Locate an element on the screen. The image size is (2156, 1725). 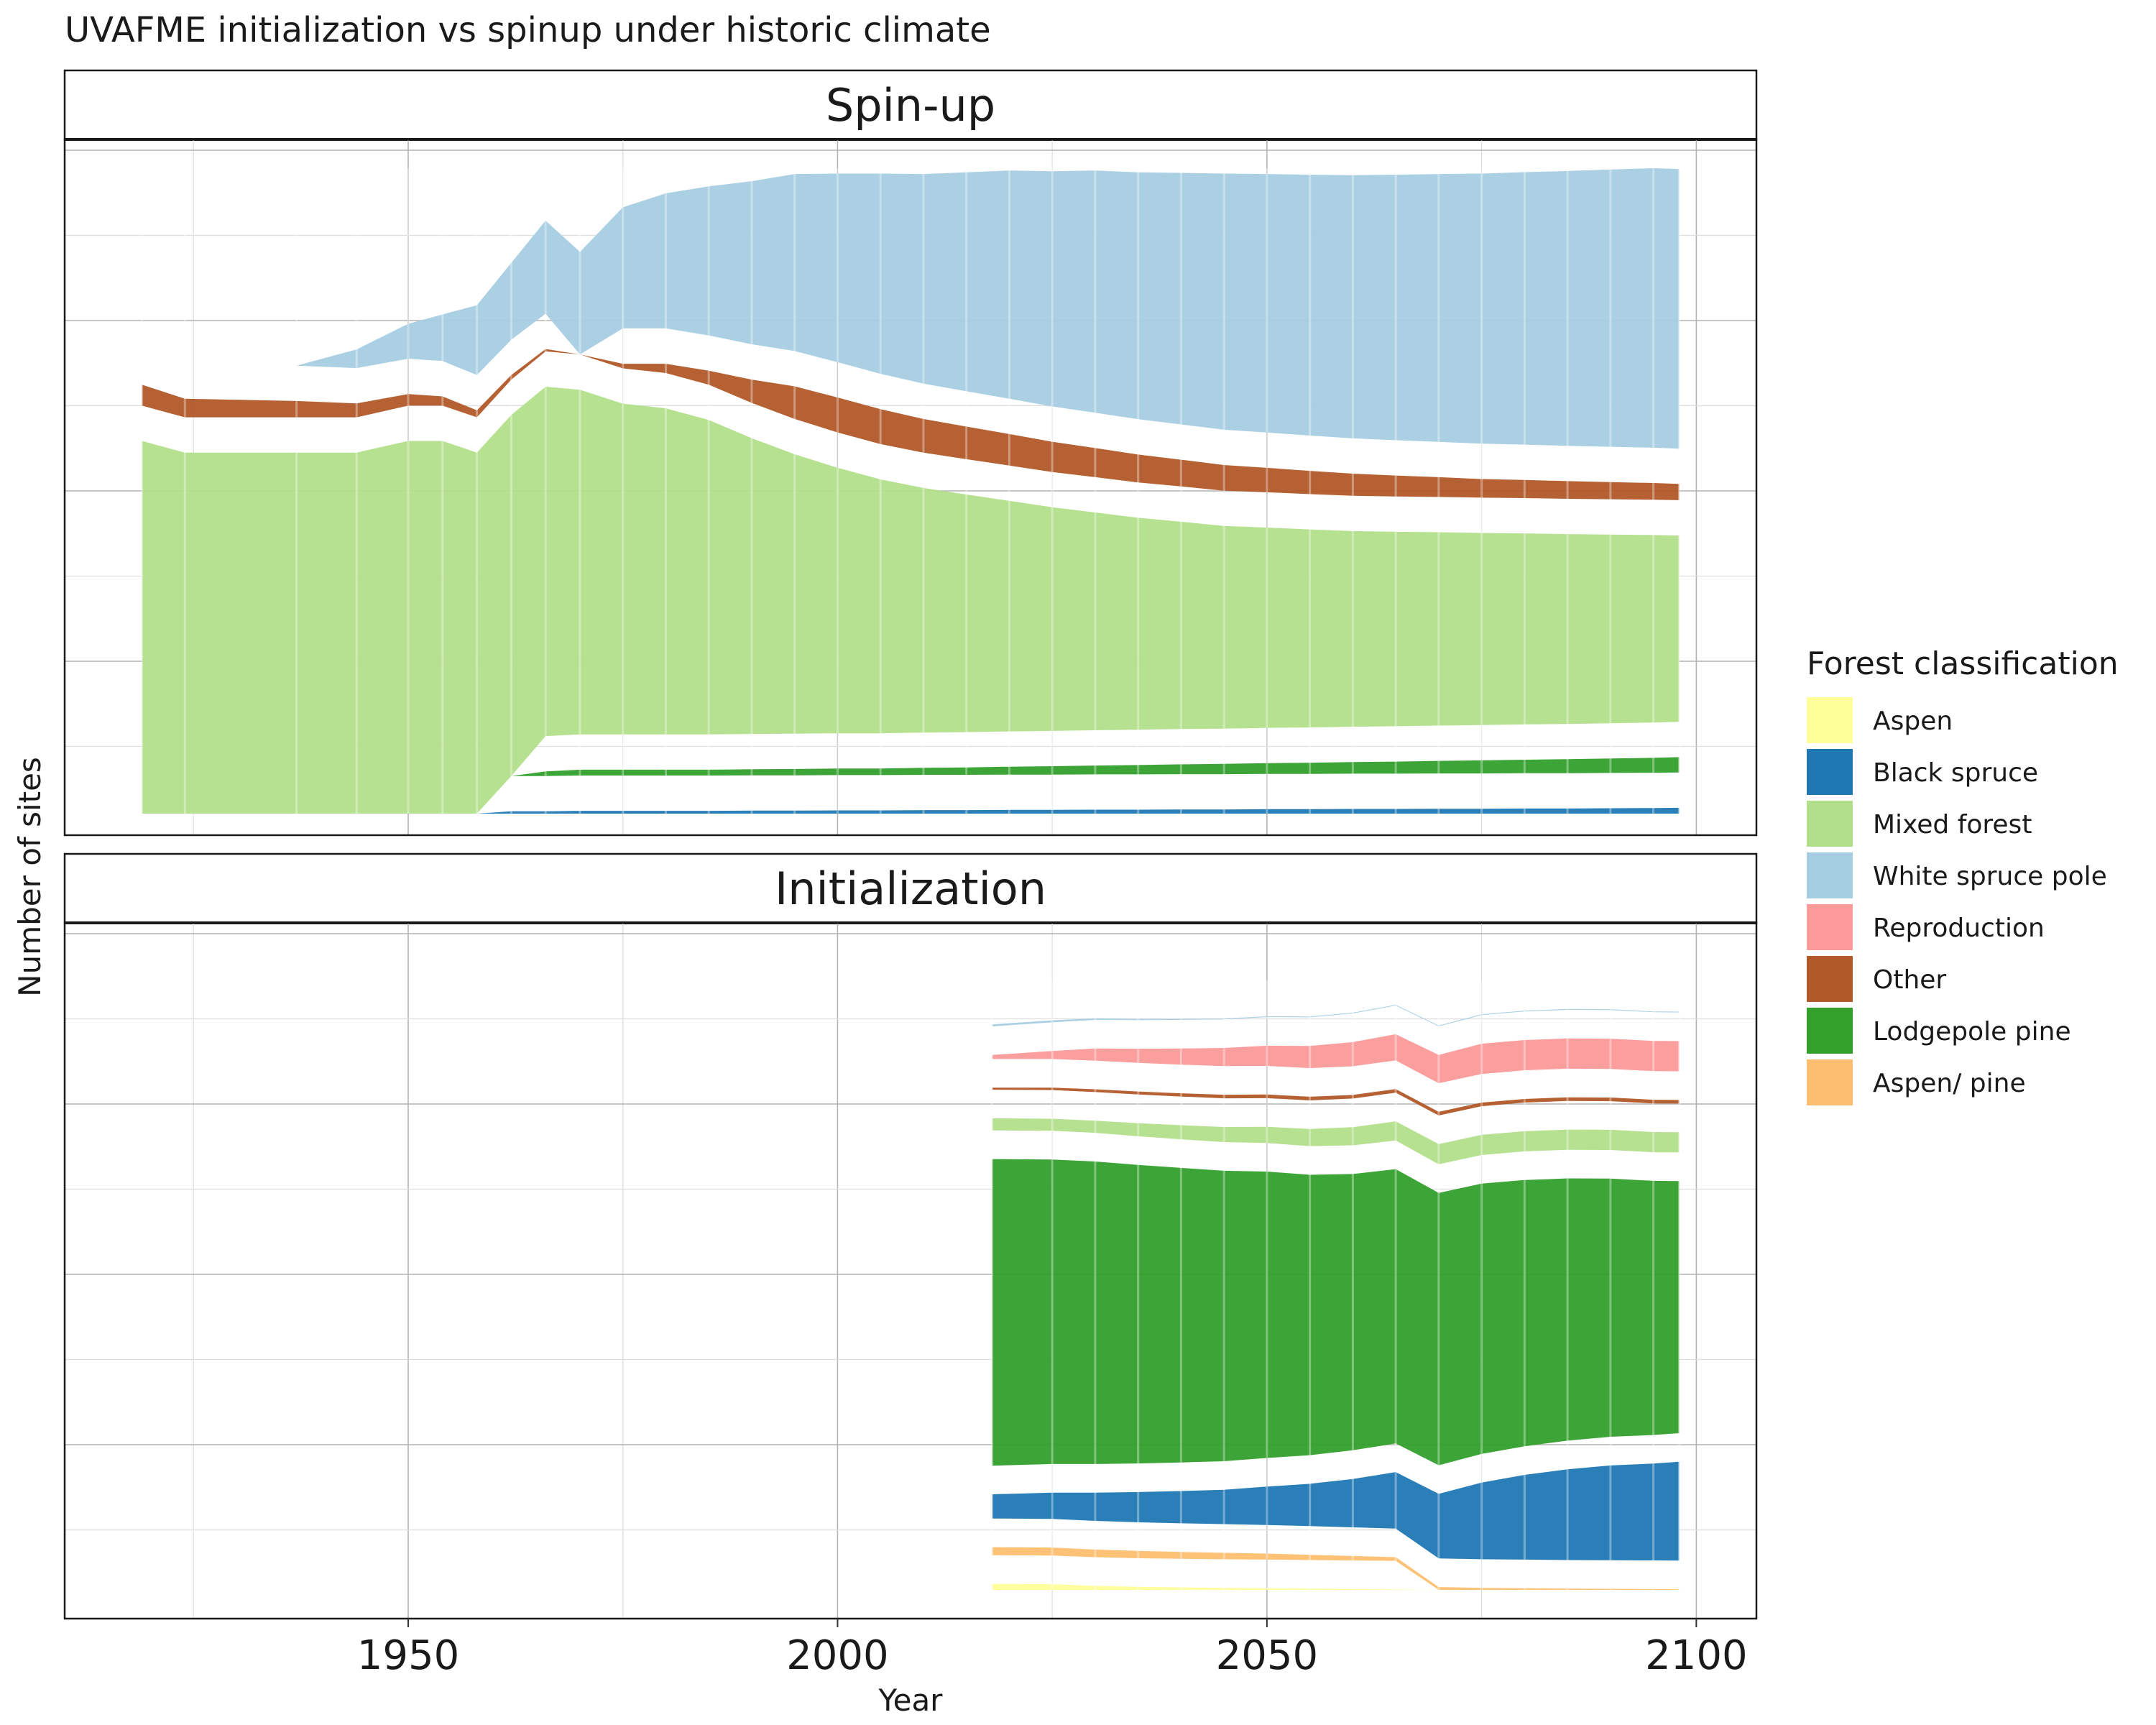
legend-swatch-white-spruce-pole is located at coordinates (1830, 875).